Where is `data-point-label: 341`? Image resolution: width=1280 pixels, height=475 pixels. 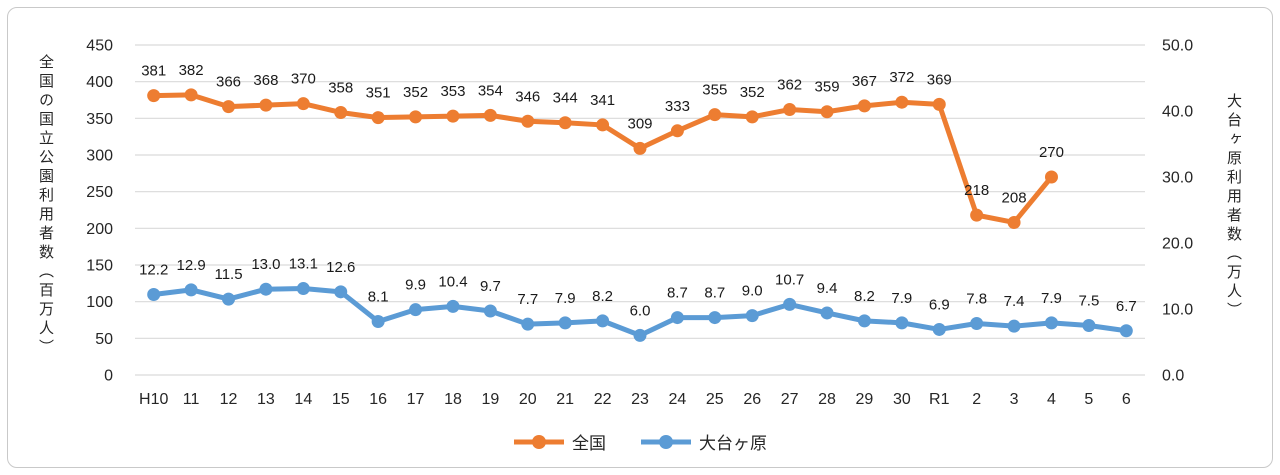 data-point-label: 341 is located at coordinates (602, 100).